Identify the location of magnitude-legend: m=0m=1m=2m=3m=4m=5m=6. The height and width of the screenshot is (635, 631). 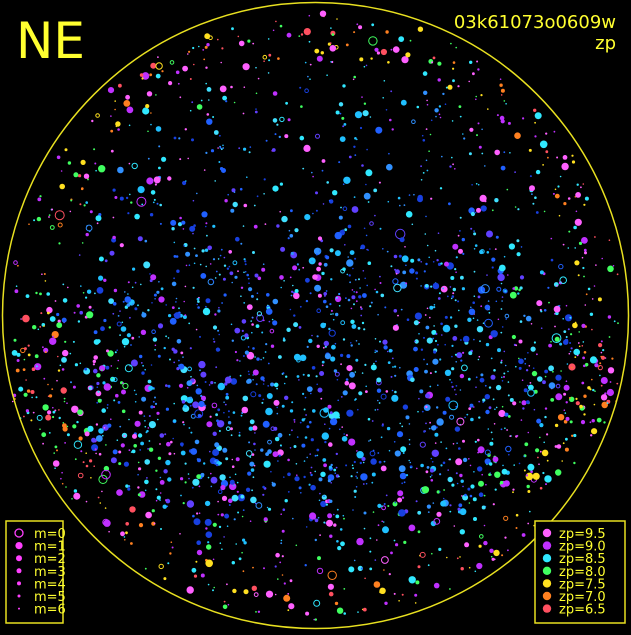
(40, 572).